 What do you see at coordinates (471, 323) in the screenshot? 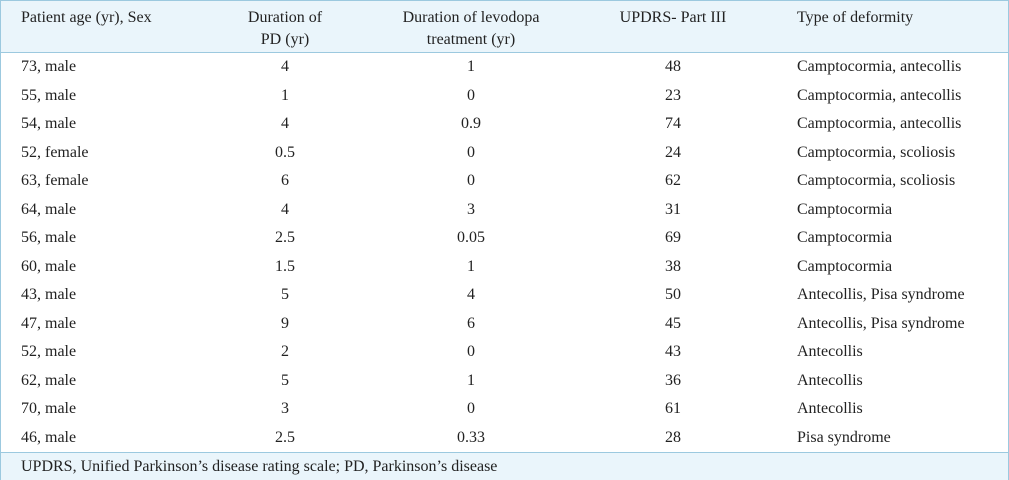
I see `cell-duration-levodopa: 6` at bounding box center [471, 323].